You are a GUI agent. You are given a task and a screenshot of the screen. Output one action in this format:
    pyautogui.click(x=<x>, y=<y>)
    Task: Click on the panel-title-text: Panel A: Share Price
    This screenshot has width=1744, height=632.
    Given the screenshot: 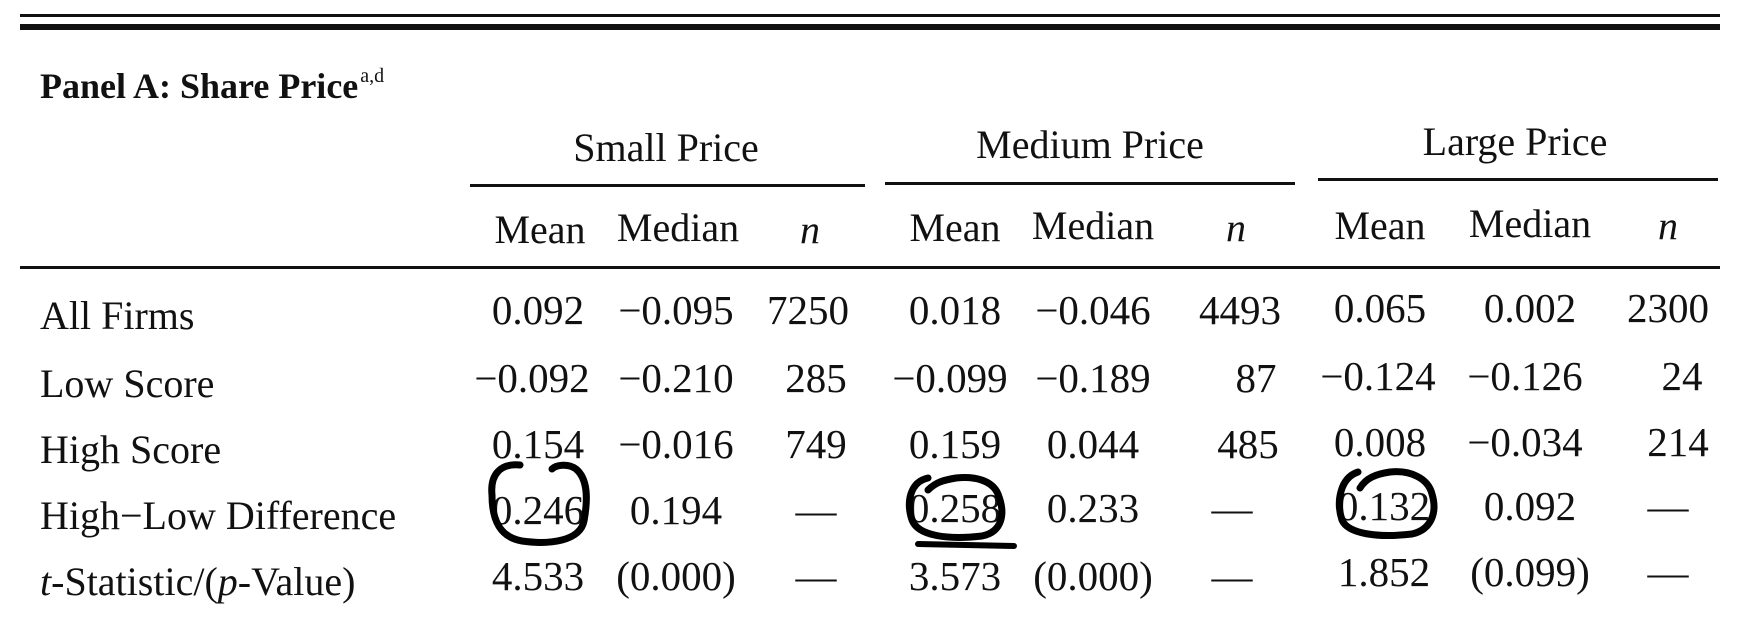 What is the action you would take?
    pyautogui.click(x=199, y=86)
    